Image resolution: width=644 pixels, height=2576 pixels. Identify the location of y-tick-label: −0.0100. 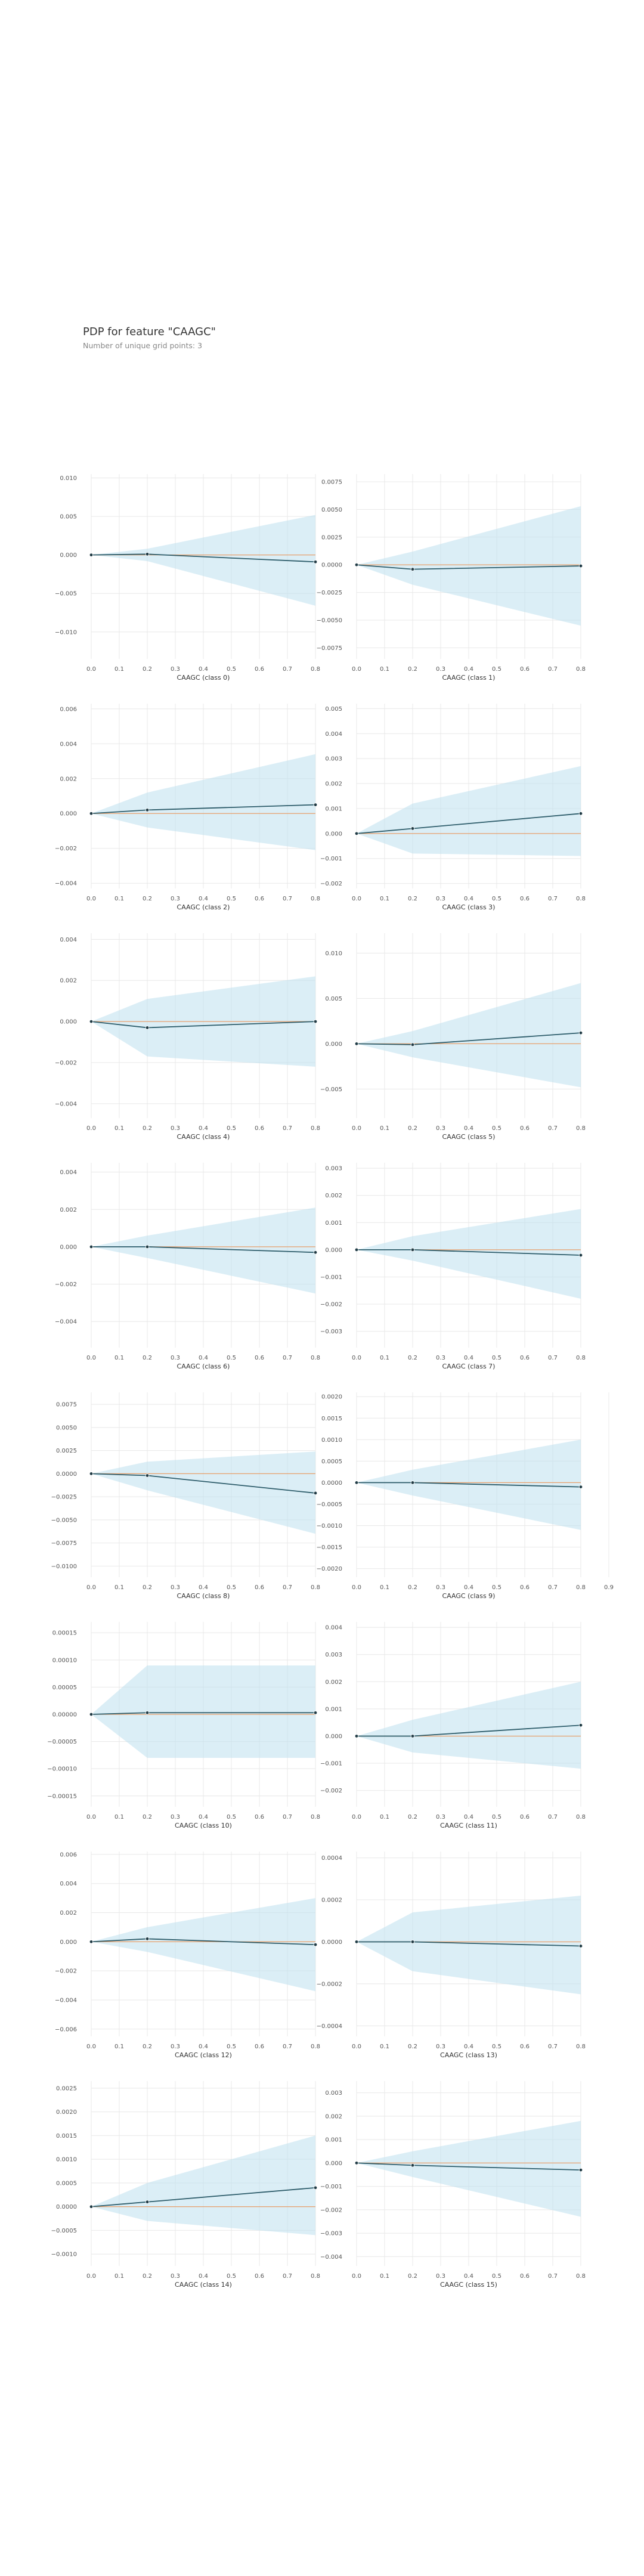
(64, 1567).